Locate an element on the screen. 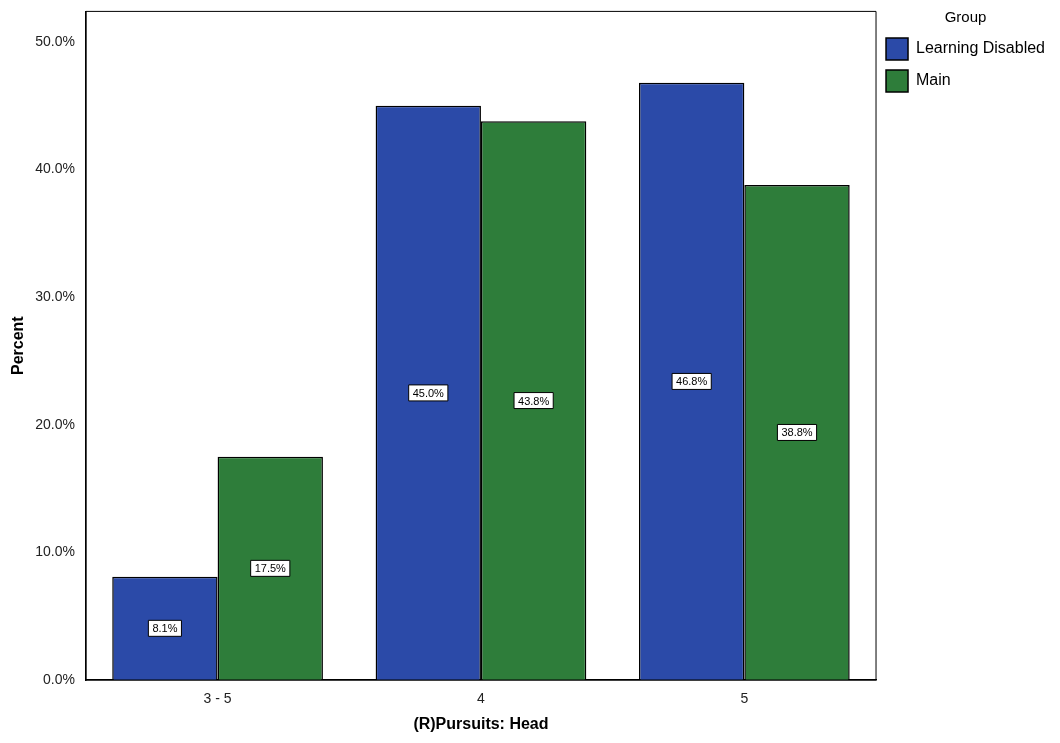  y-tick-label: 40.0% is located at coordinates (55, 168).